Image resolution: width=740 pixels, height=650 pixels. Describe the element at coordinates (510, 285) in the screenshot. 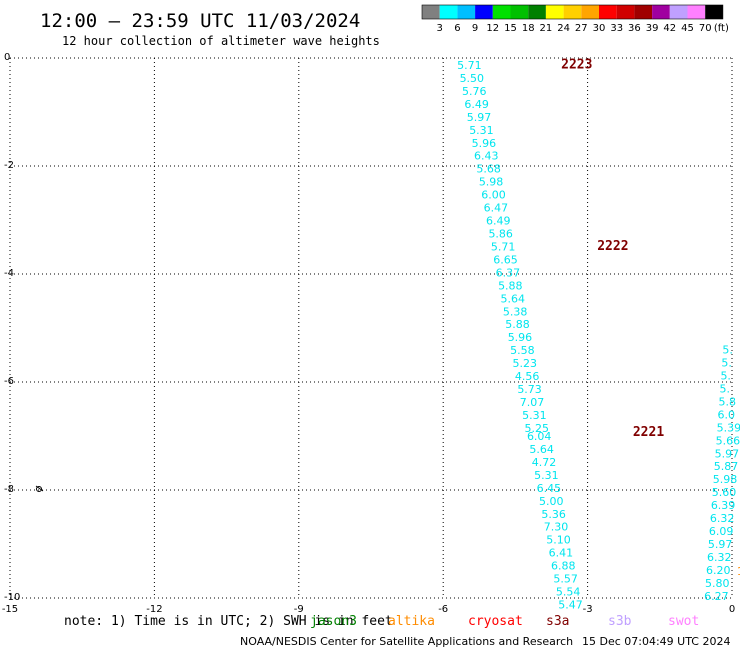

I see `wave-height-label: 5.88` at that location.